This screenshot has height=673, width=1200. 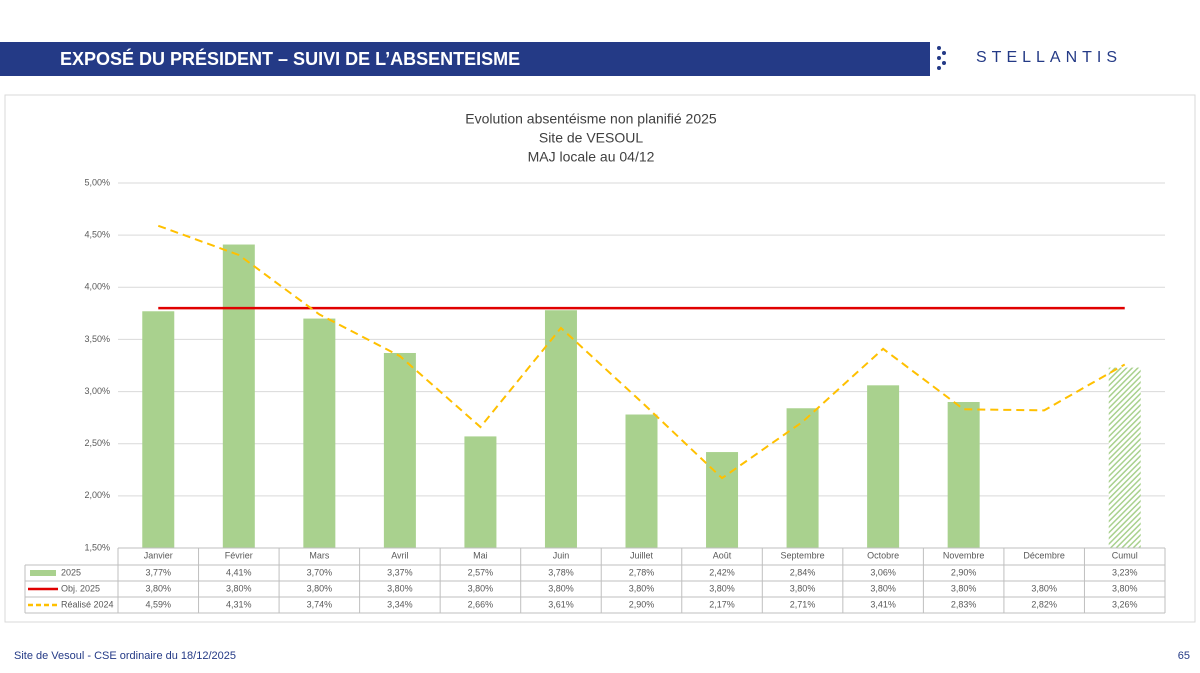 What do you see at coordinates (964, 604) in the screenshot?
I see `table-value: 2,83%` at bounding box center [964, 604].